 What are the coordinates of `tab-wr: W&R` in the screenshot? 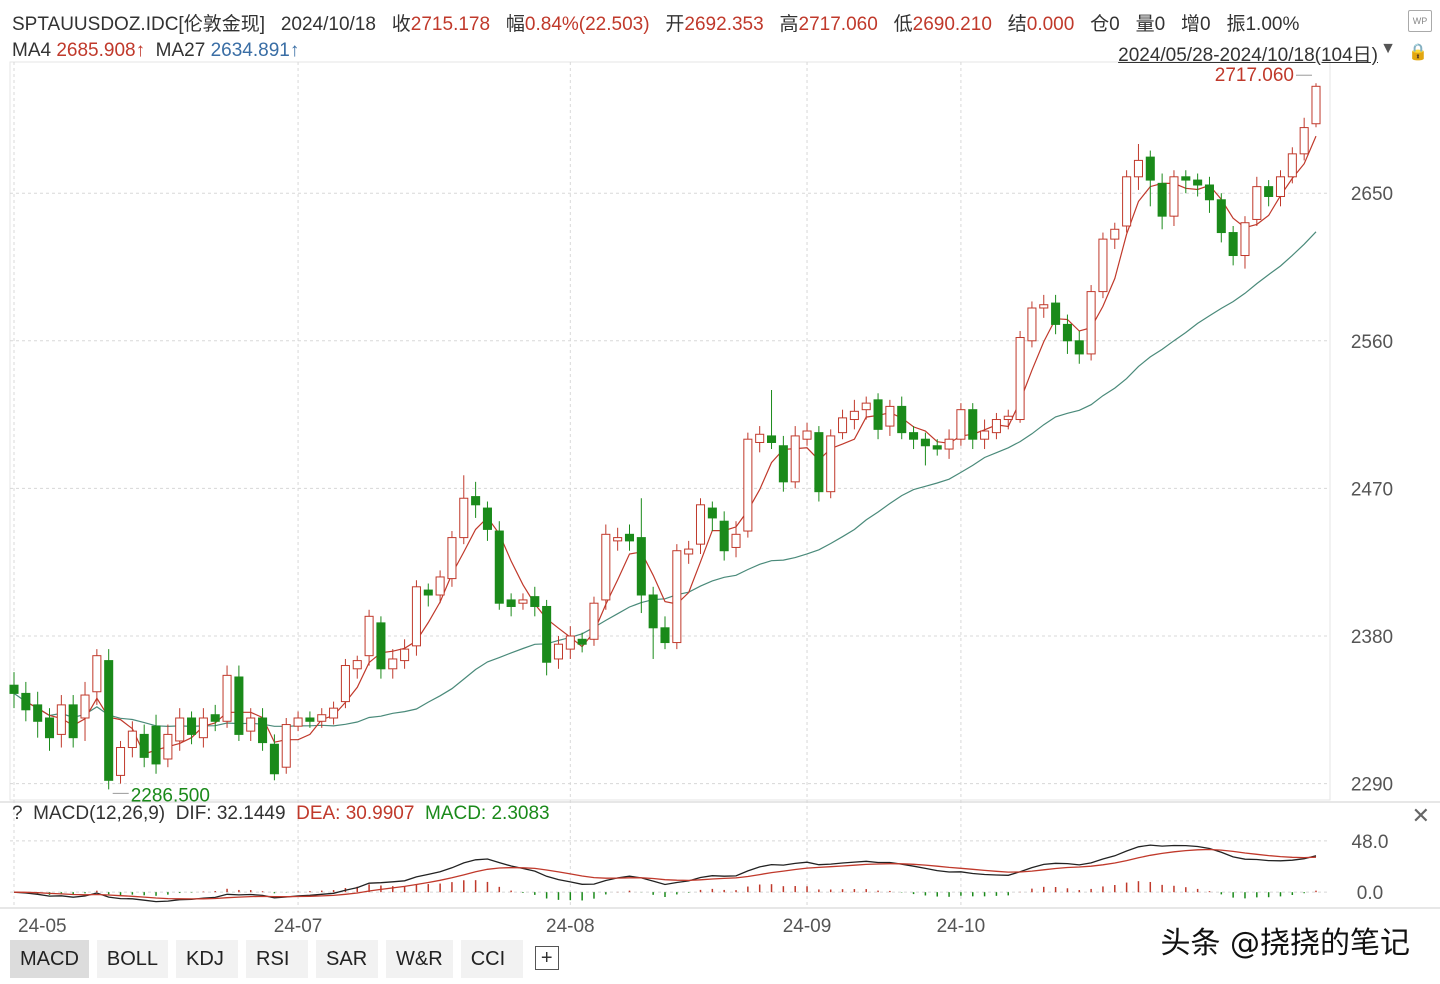 It's located at (419, 959).